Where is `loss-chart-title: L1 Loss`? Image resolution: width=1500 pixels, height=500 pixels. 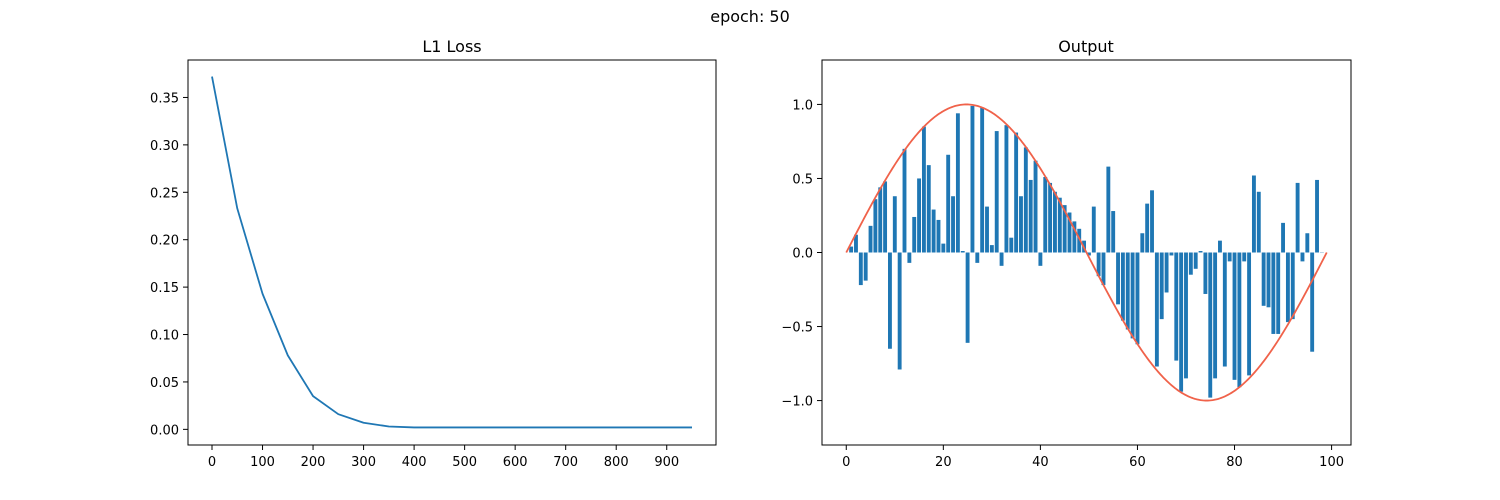
loss-chart-title: L1 Loss is located at coordinates (451, 46).